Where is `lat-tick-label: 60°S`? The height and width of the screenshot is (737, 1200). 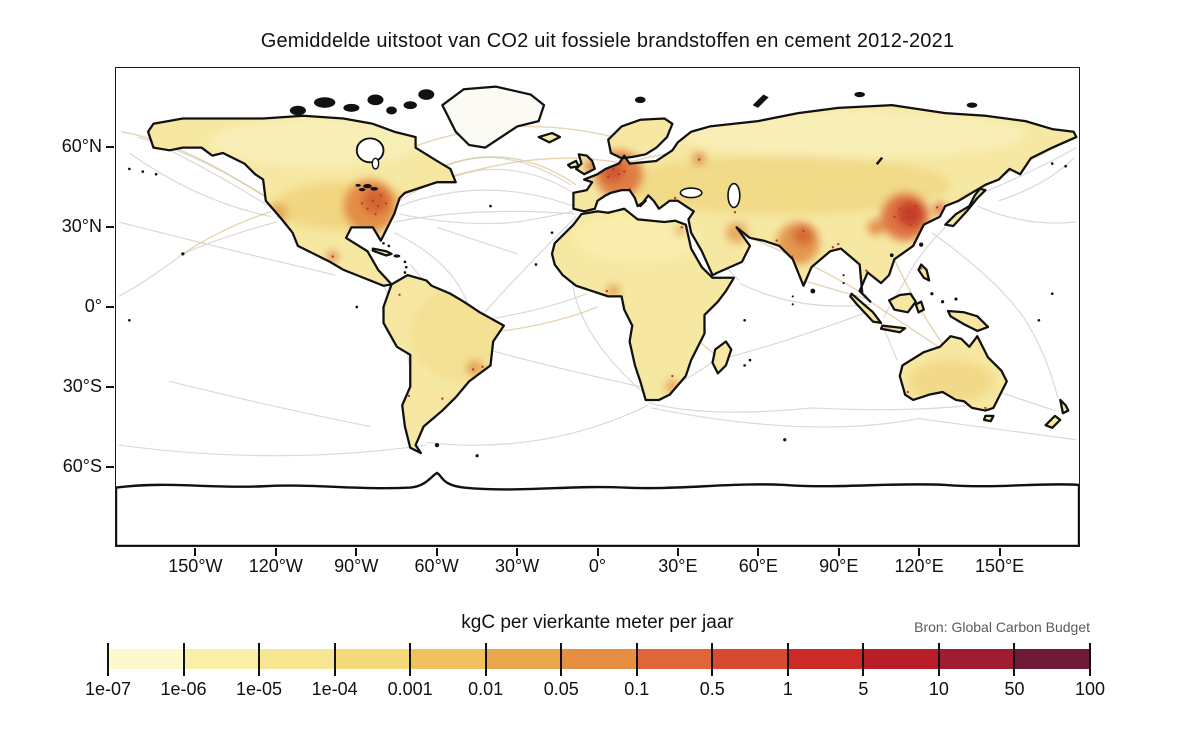
lat-tick-label: 60°S is located at coordinates (82, 466).